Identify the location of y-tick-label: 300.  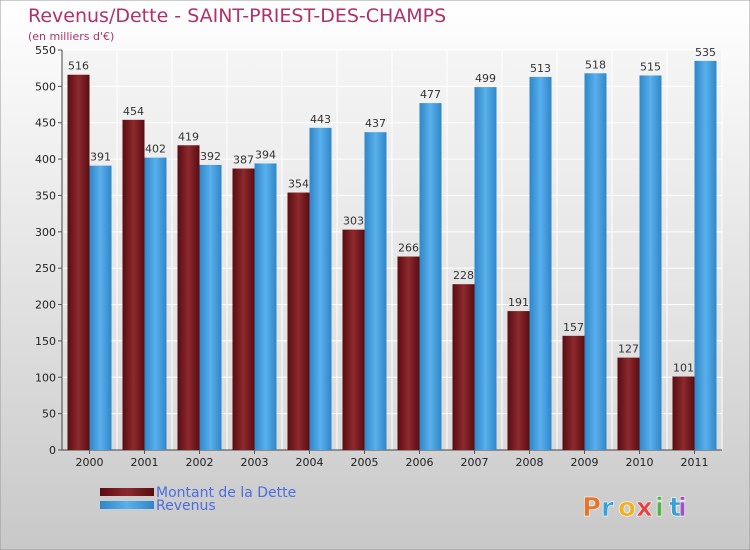
(45, 232).